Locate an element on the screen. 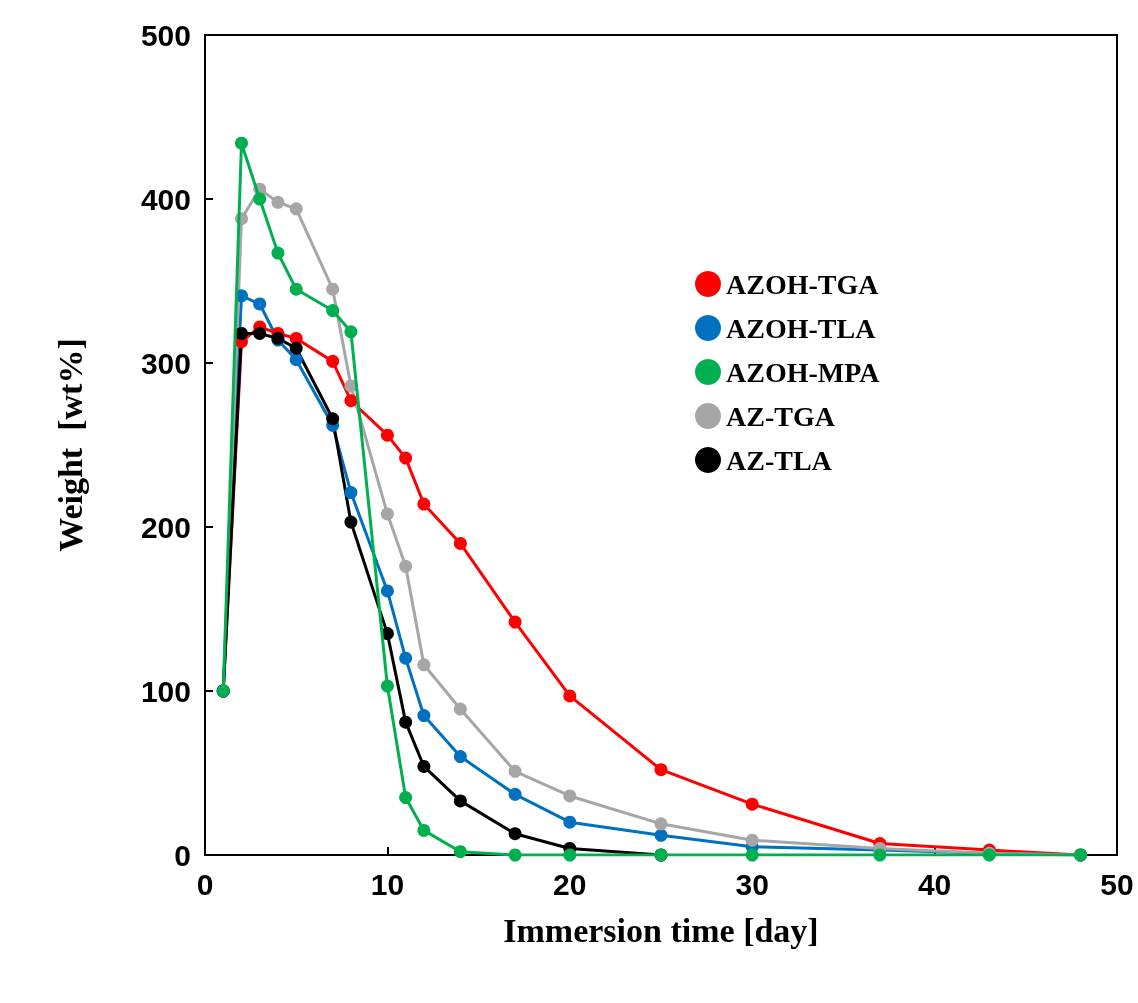 This screenshot has width=1138, height=1003. y-axis-title: Weight [wt%] is located at coordinates (70, 445).